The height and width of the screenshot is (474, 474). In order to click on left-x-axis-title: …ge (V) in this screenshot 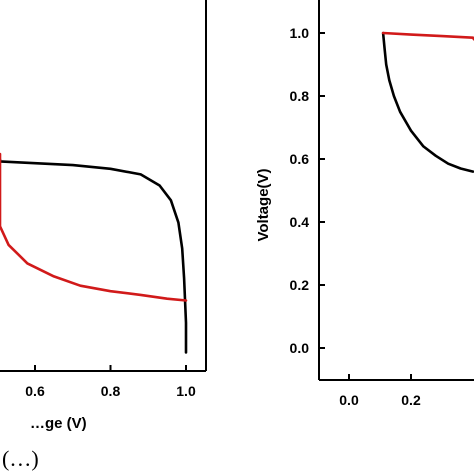, I will do `click(58, 423)`.